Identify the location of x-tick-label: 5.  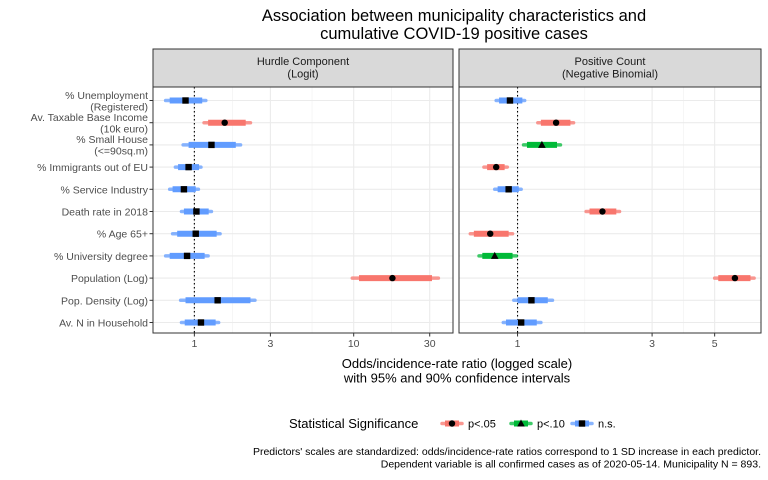
(715, 344).